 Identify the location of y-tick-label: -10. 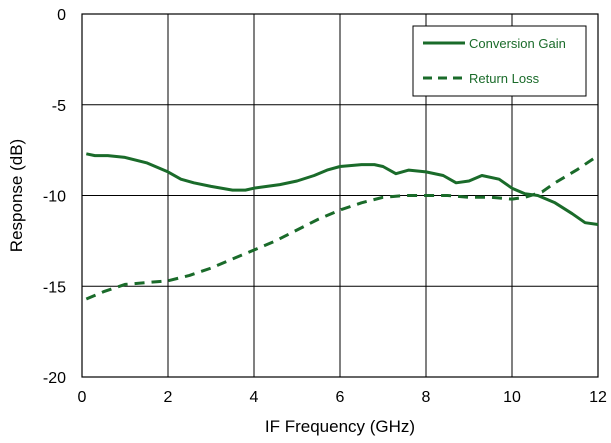
(54, 197).